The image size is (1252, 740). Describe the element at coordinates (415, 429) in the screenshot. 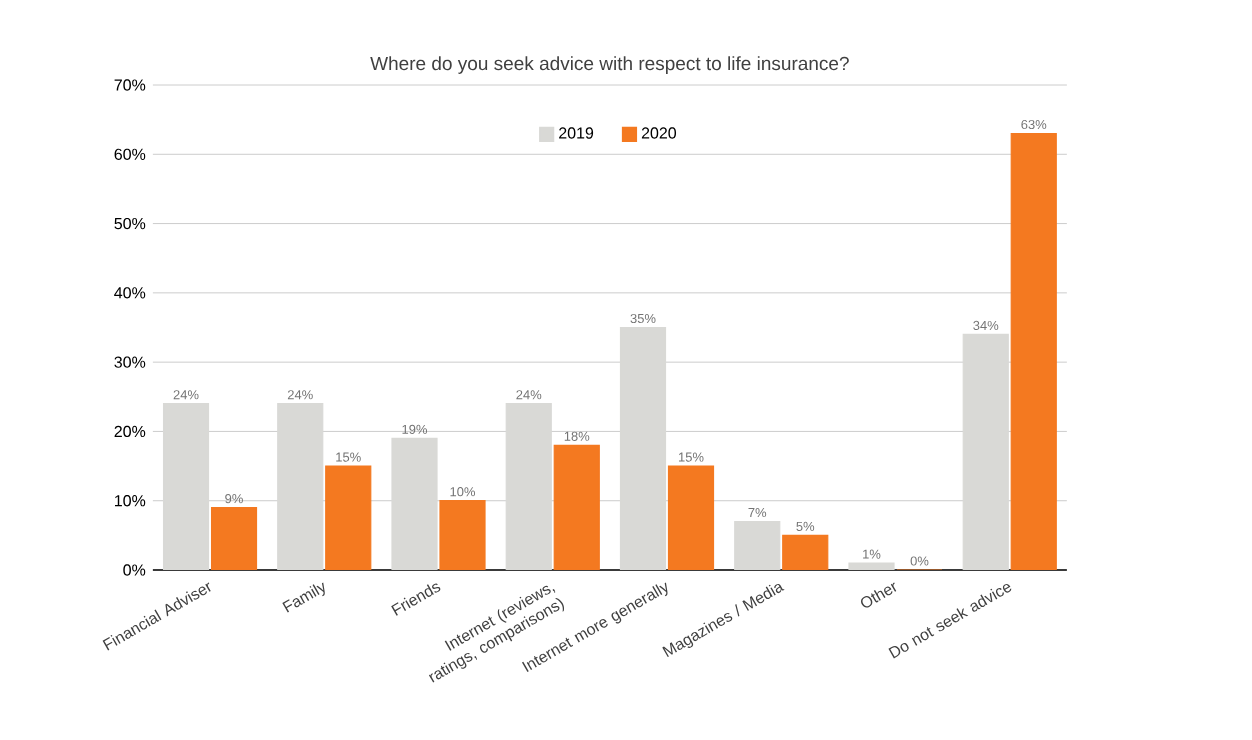

I see `data-label: 19%` at that location.